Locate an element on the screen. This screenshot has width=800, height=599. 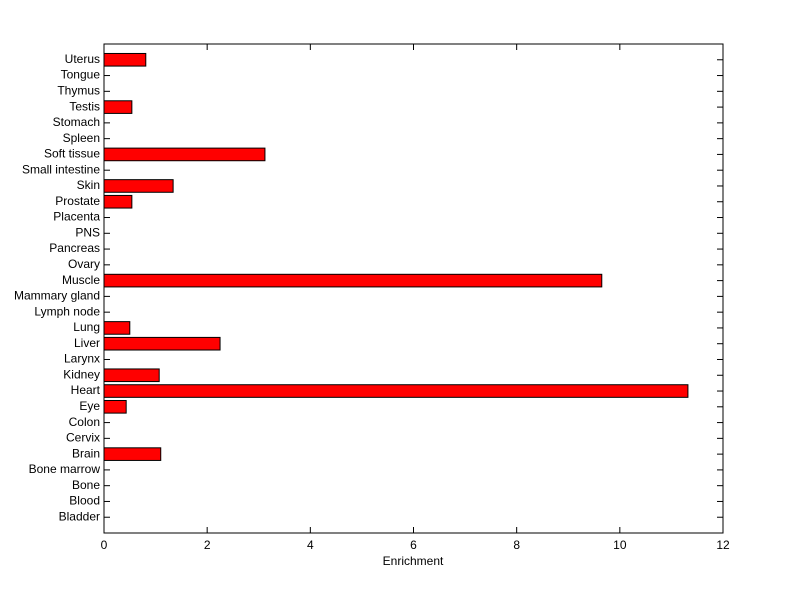
y-tick-label: Soft tissue is located at coordinates (72, 154).